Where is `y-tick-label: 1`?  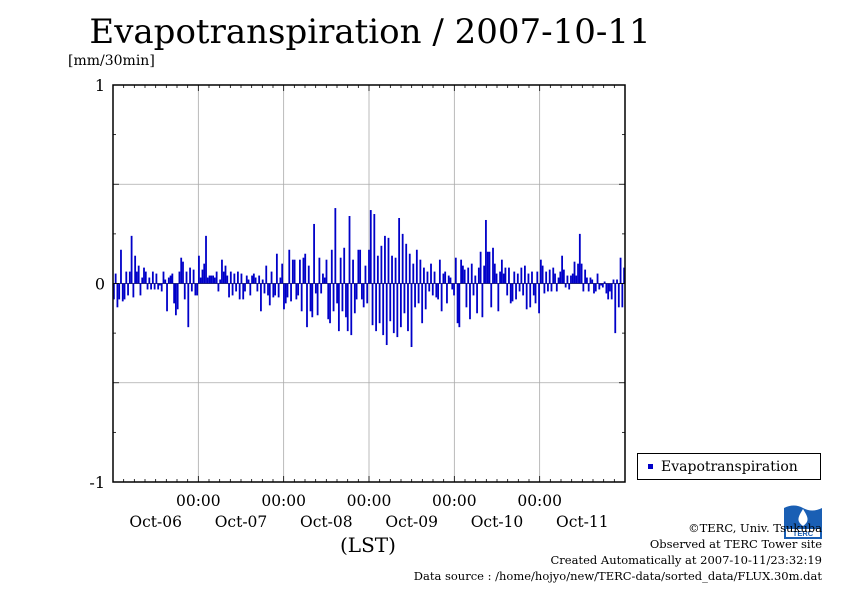
y-tick-label: 1 is located at coordinates (100, 85).